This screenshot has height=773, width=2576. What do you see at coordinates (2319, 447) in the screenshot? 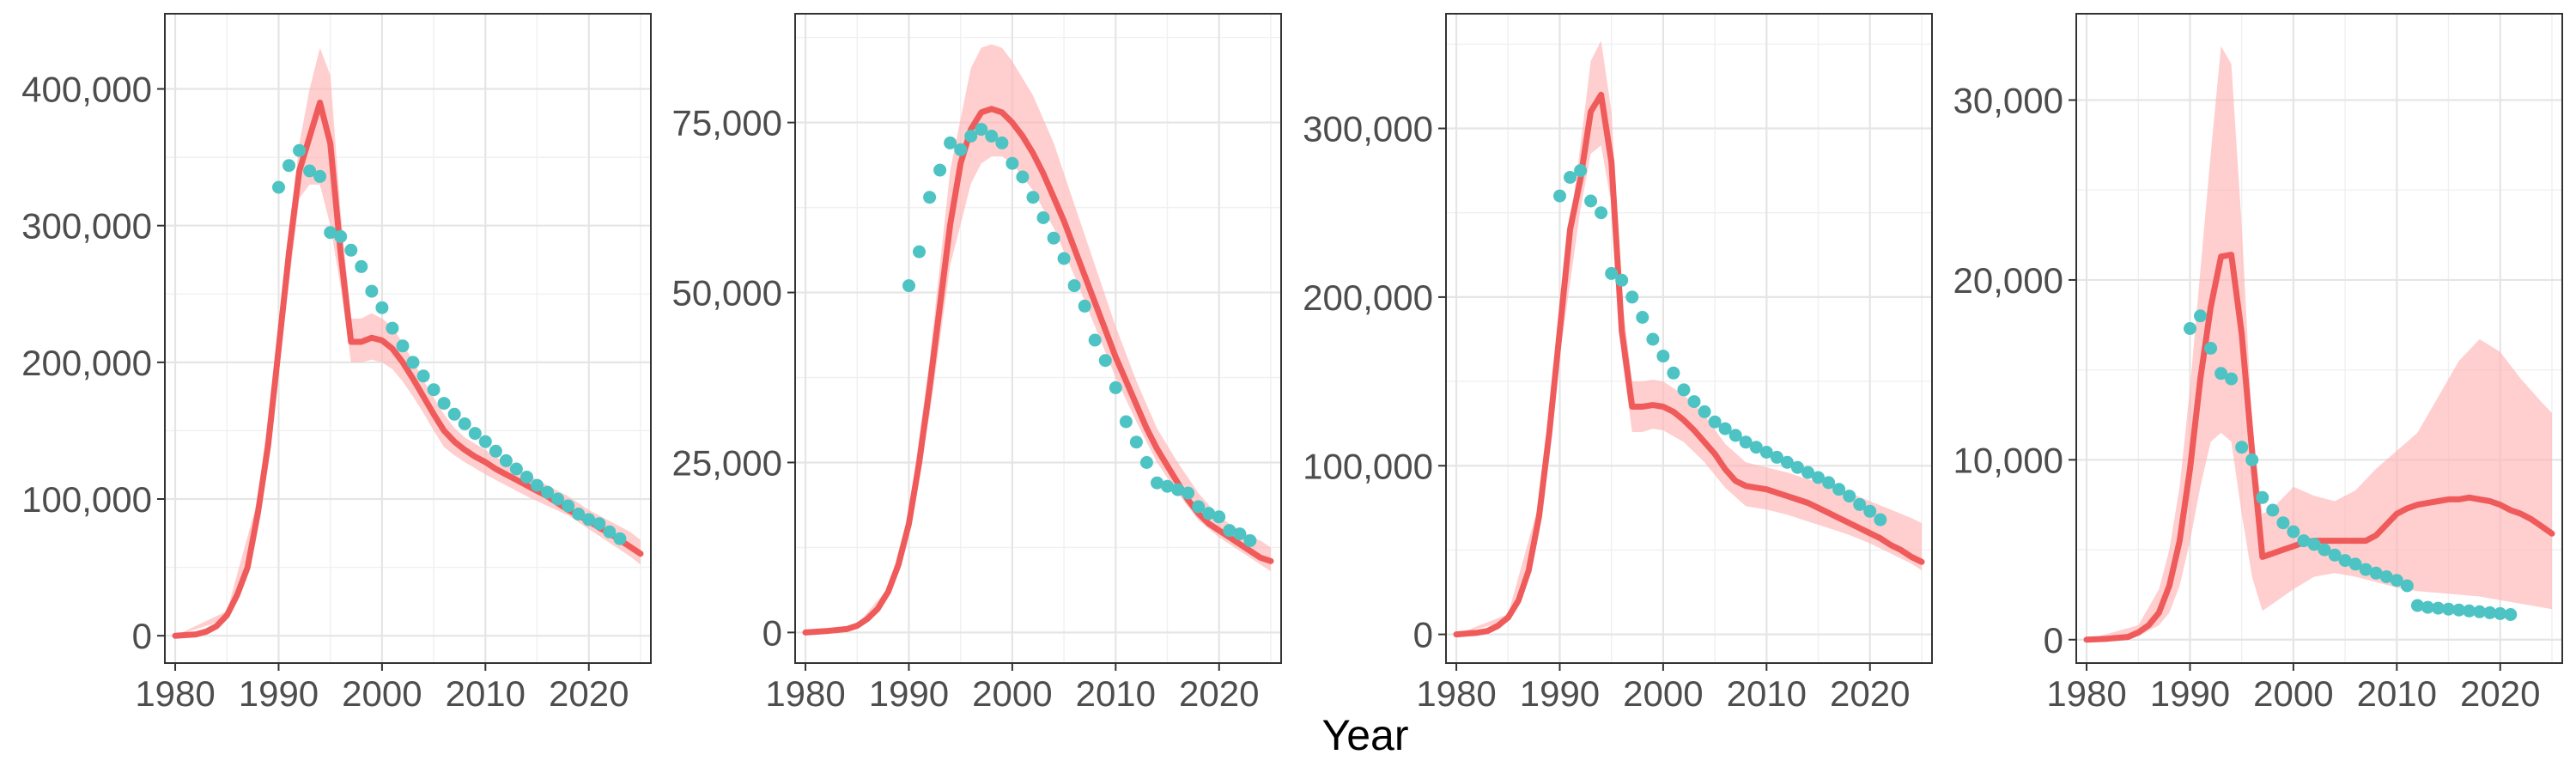
I see `model-line` at bounding box center [2319, 447].